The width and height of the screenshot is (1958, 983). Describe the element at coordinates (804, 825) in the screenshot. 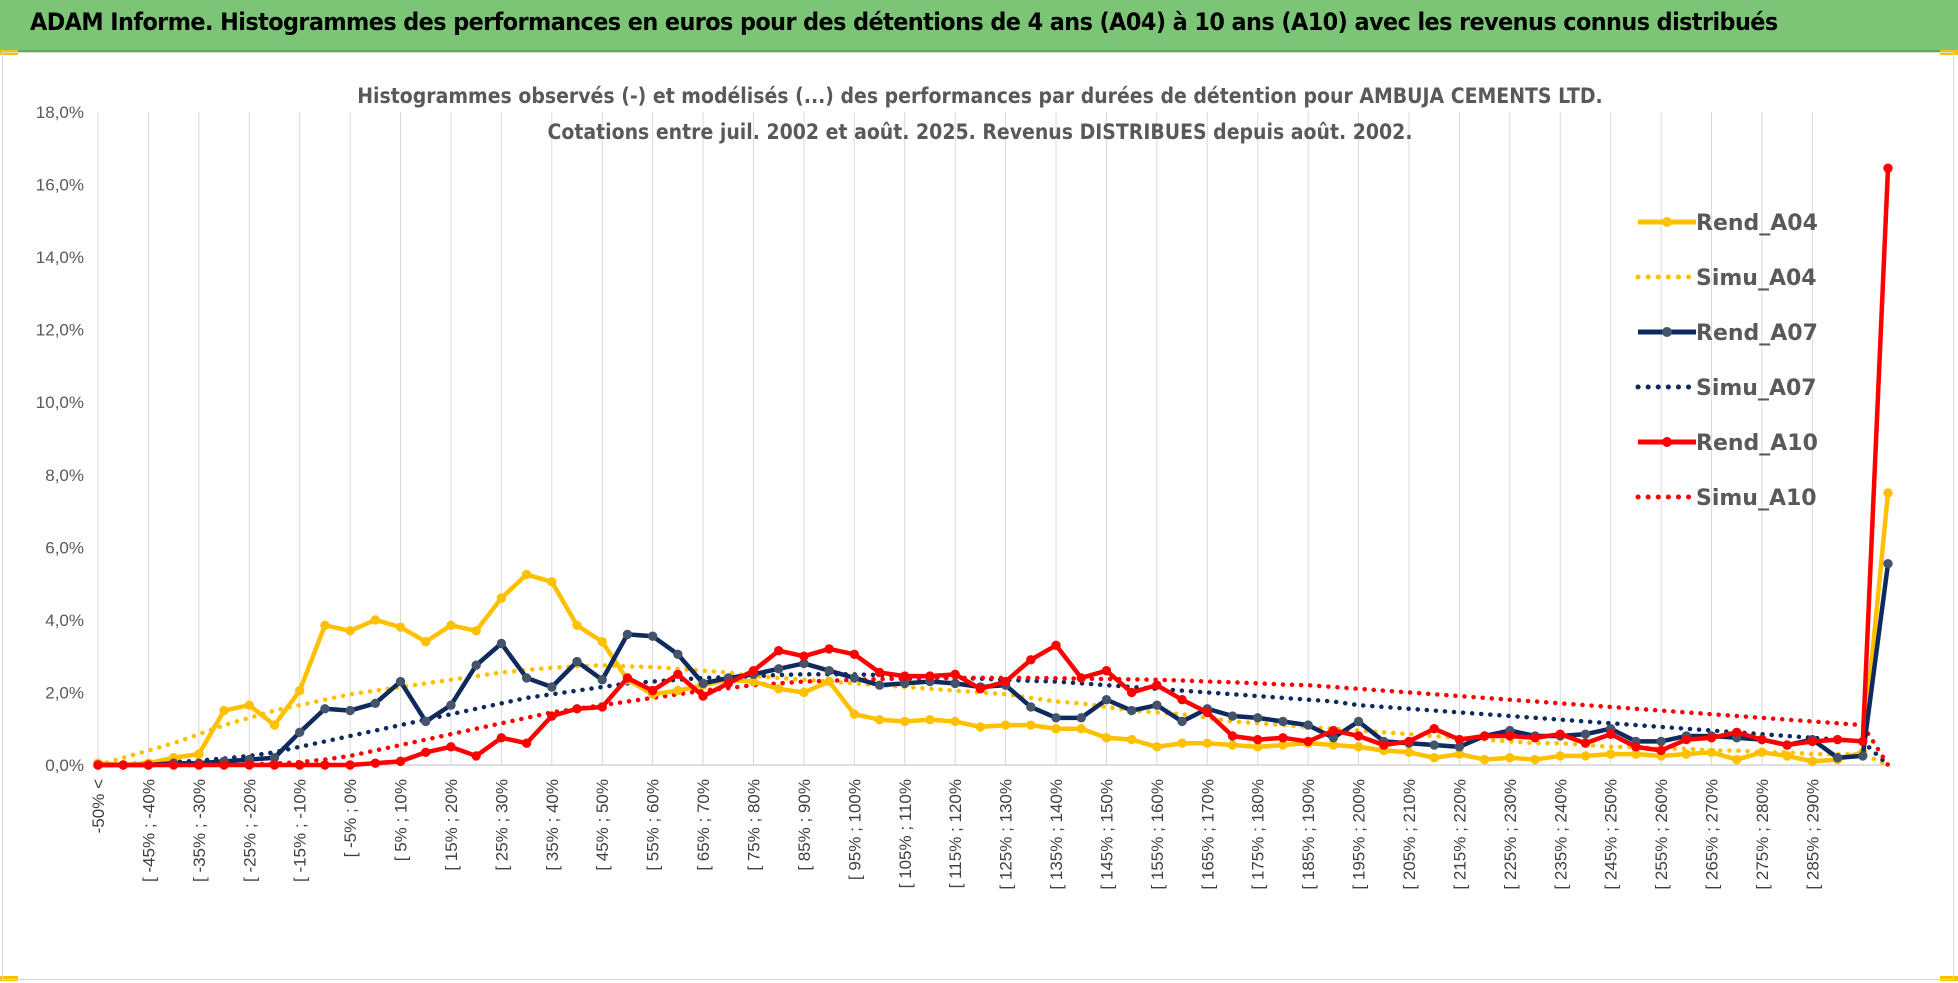

I see `x-tick-label: [ 85% ; 90%` at that location.